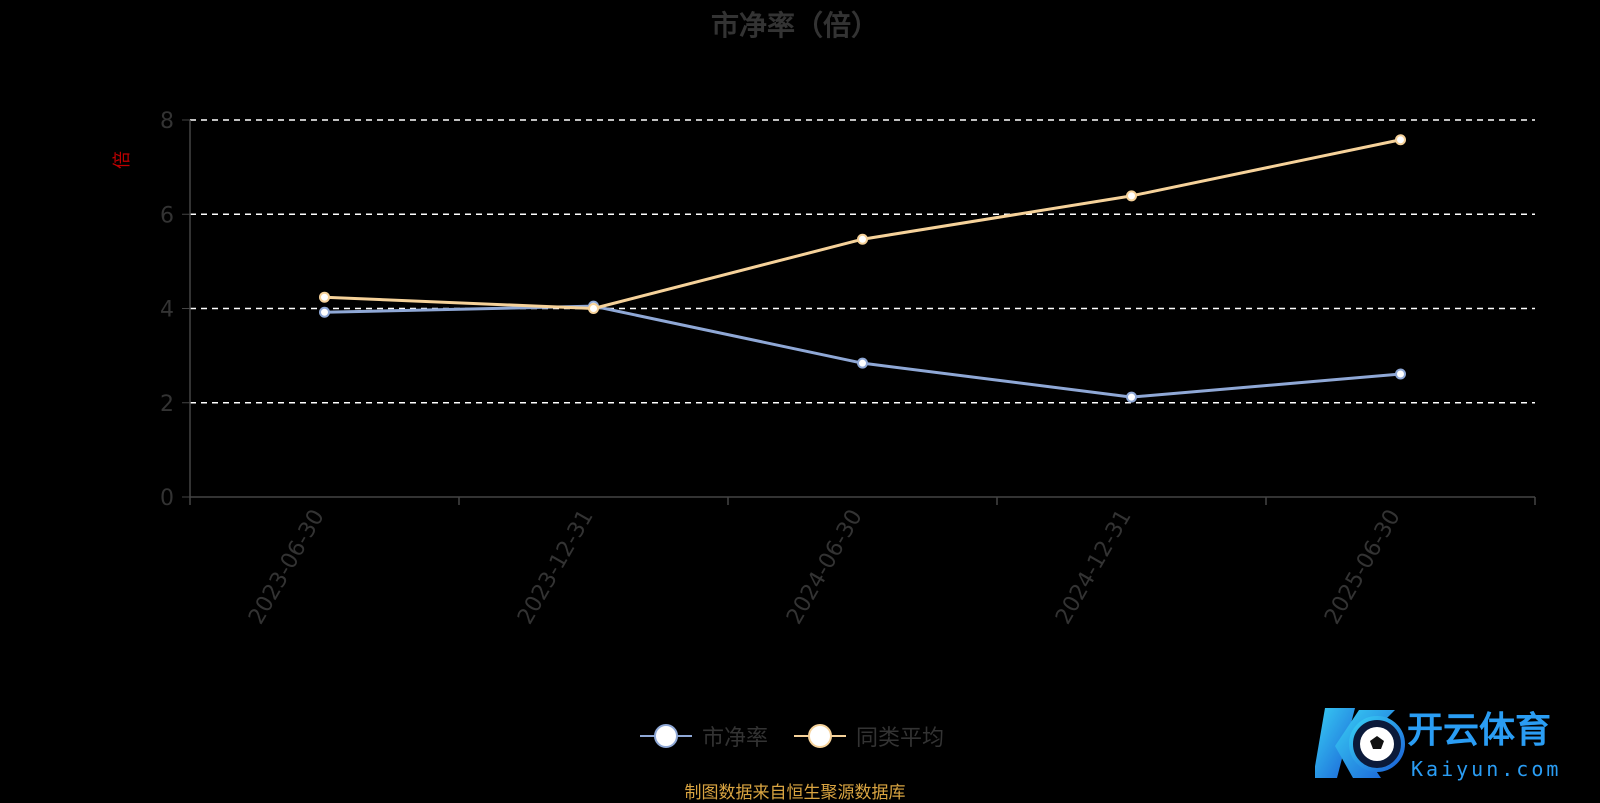  I want to click on x-tick-label: 2024-12-31, so click(1094, 567).